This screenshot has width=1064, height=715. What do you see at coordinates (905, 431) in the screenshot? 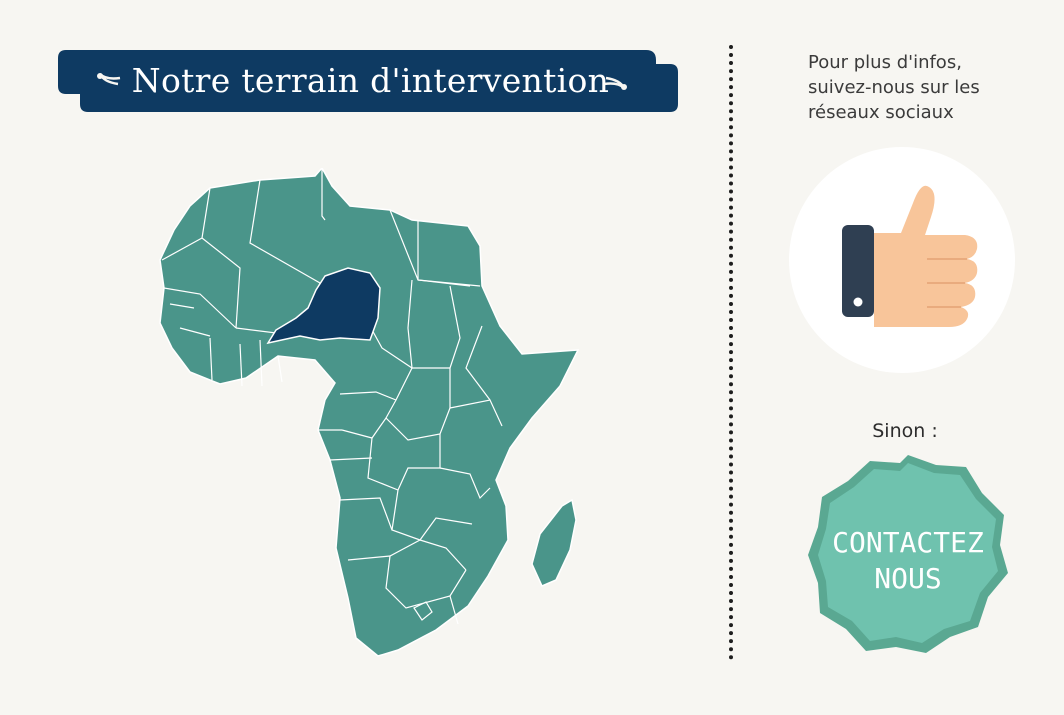
I see `sinon-label: Sinon :` at bounding box center [905, 431].